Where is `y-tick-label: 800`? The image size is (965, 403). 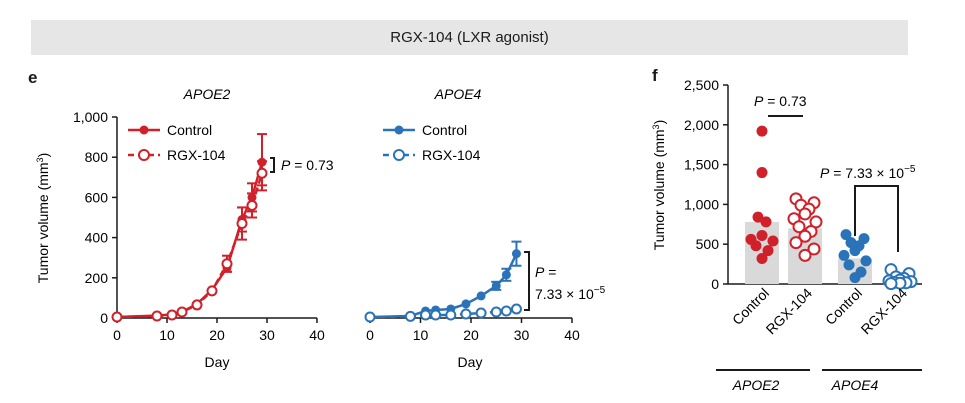
y-tick-label: 800 is located at coordinates (97, 157).